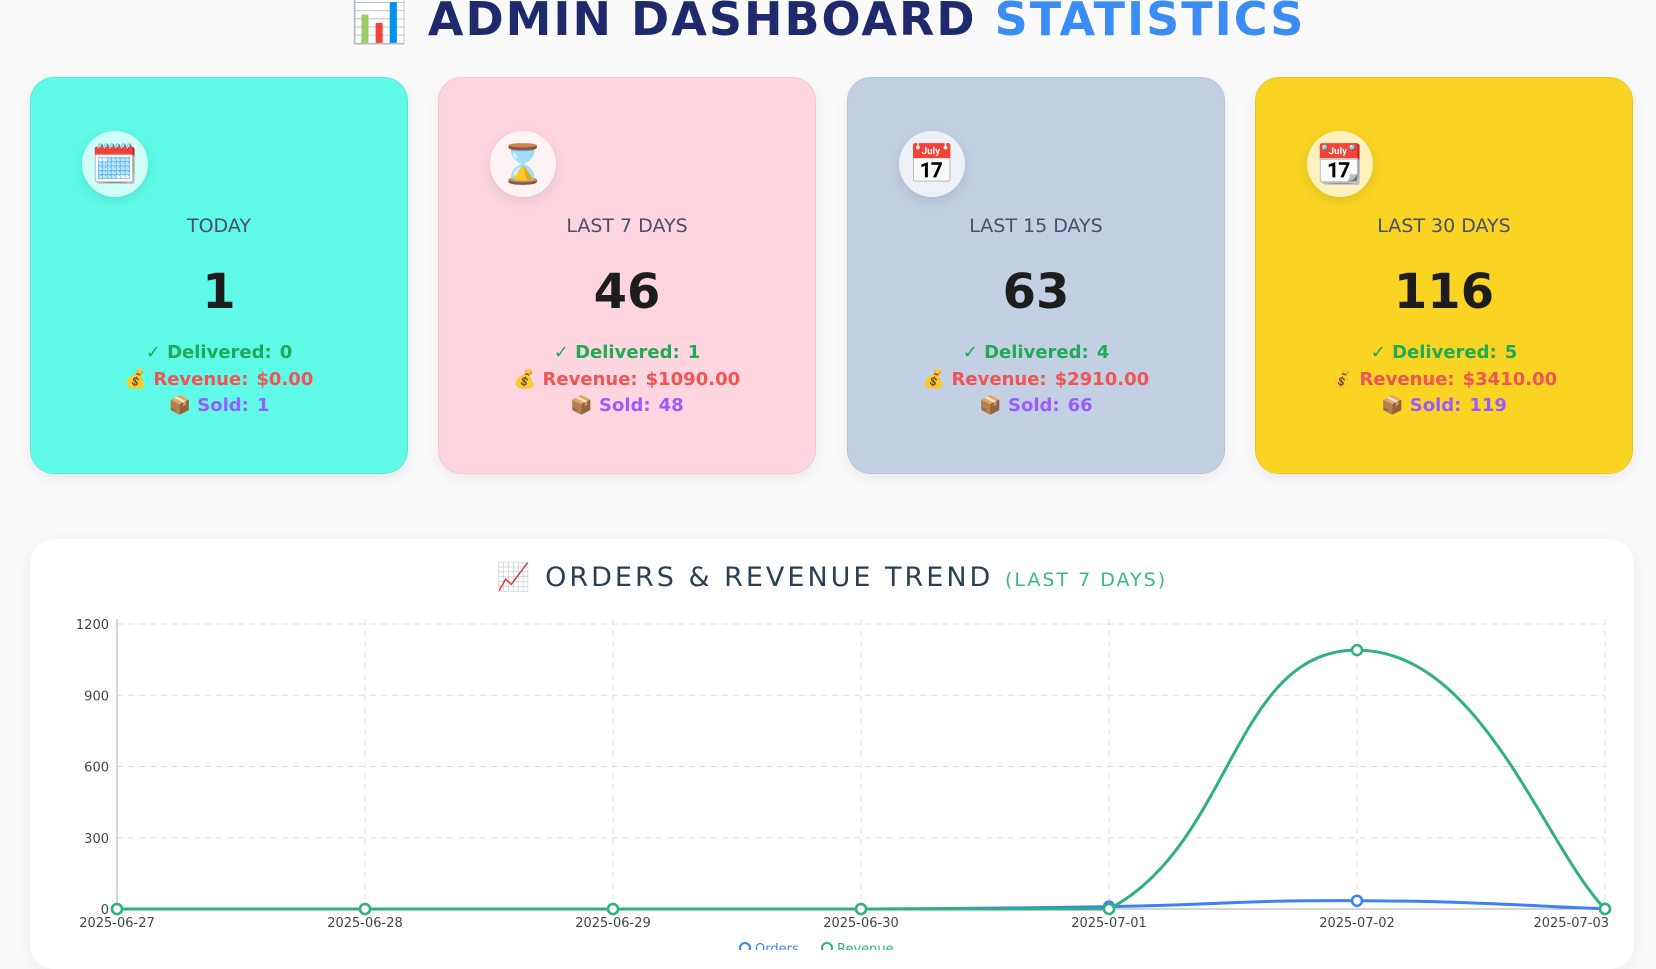 Image resolution: width=1656 pixels, height=969 pixels. What do you see at coordinates (613, 923) in the screenshot?
I see `x-tick-label: 2025-06-29` at bounding box center [613, 923].